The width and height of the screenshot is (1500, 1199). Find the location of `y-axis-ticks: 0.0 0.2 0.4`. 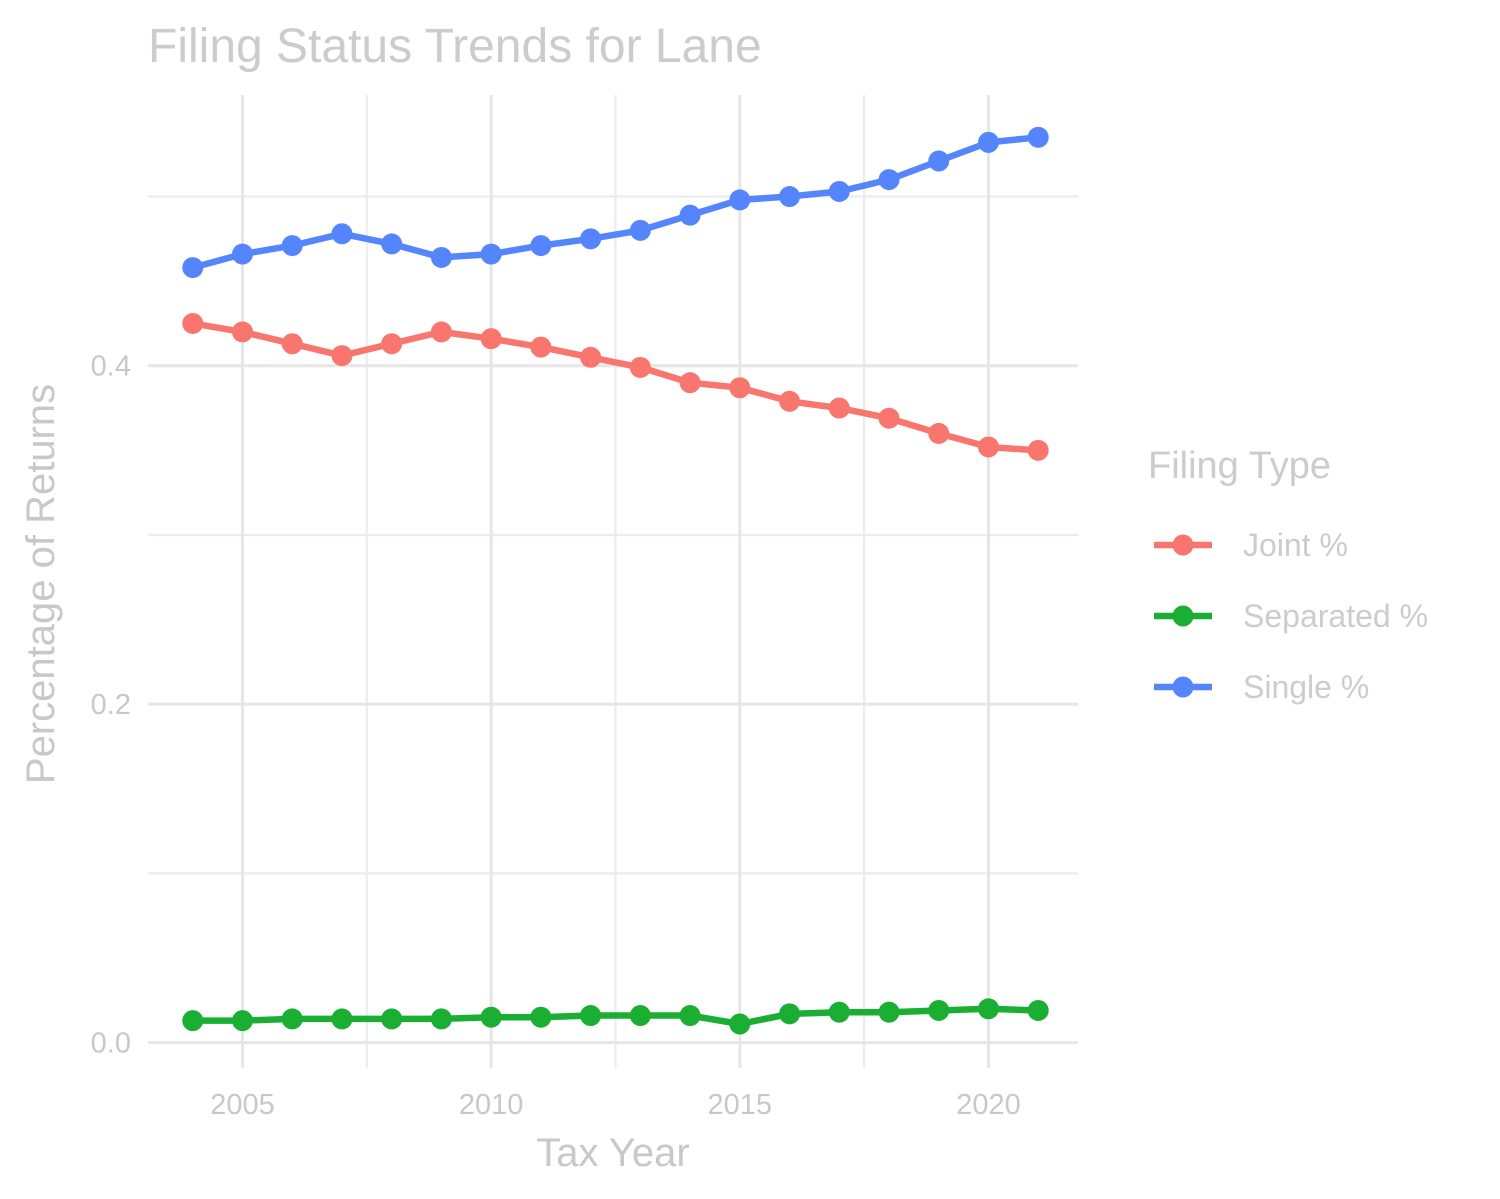

y-axis-ticks: 0.0 0.2 0.4 is located at coordinates (111, 705).